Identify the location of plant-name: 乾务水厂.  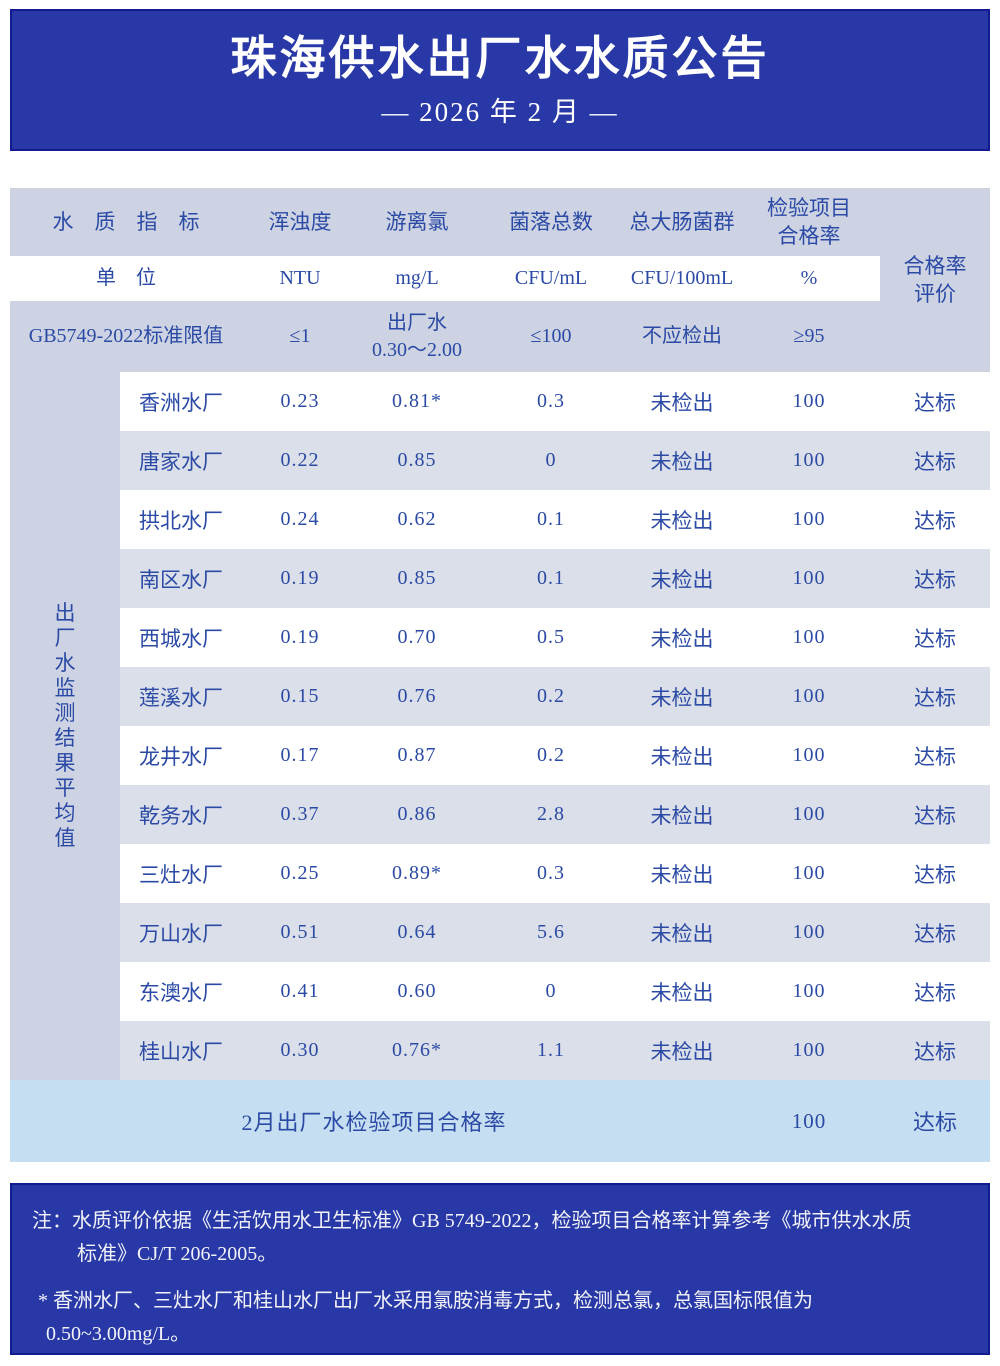
(181, 815).